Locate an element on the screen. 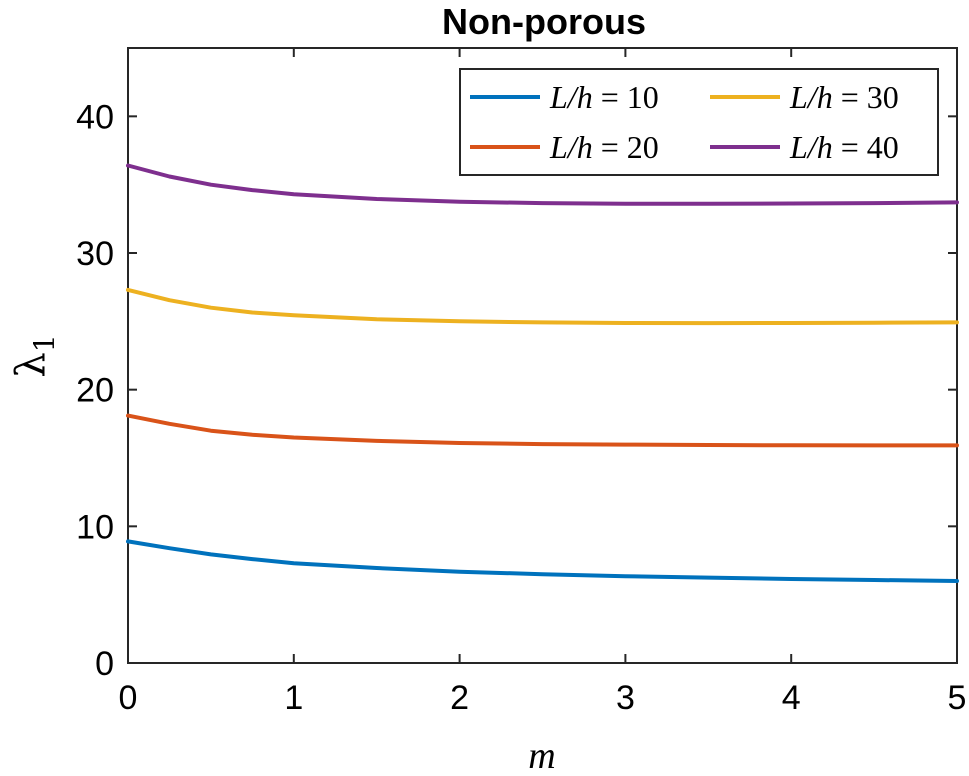  y-tick-label: 20 is located at coordinates (95, 391).